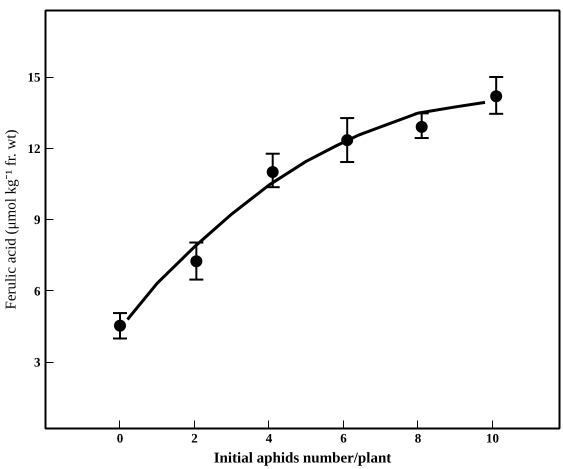  Describe the element at coordinates (120, 438) in the screenshot. I see `x-tick-label: 0` at that location.